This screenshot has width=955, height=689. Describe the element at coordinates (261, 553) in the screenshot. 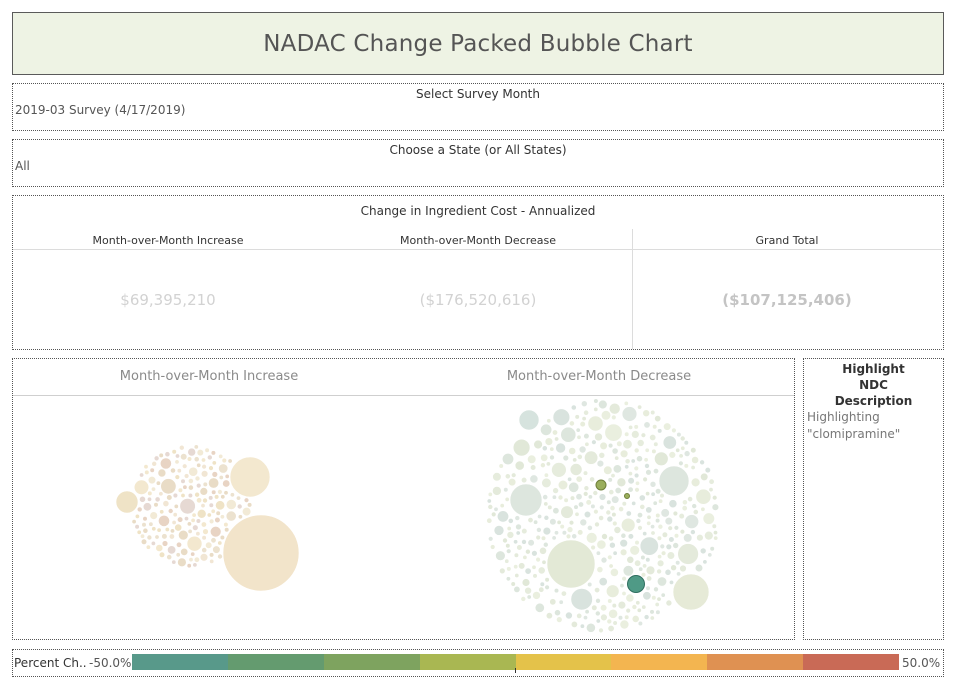

I see `increase-bubble-large` at that location.